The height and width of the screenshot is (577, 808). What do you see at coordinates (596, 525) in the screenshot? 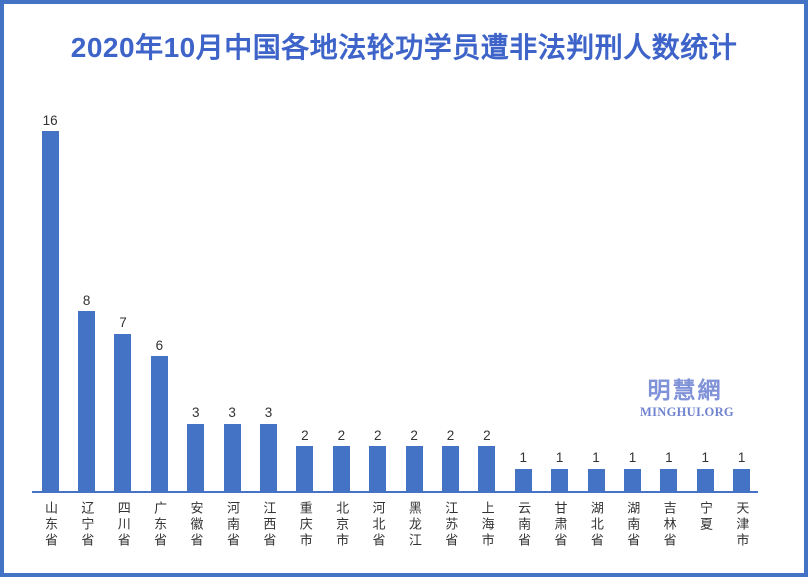
I see `category-label-column: 湖北省` at bounding box center [596, 525].